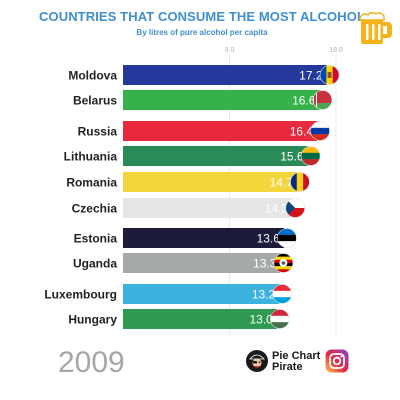 This screenshot has height=400, width=400. I want to click on bar-row: Belarus 16.6, so click(203, 100).